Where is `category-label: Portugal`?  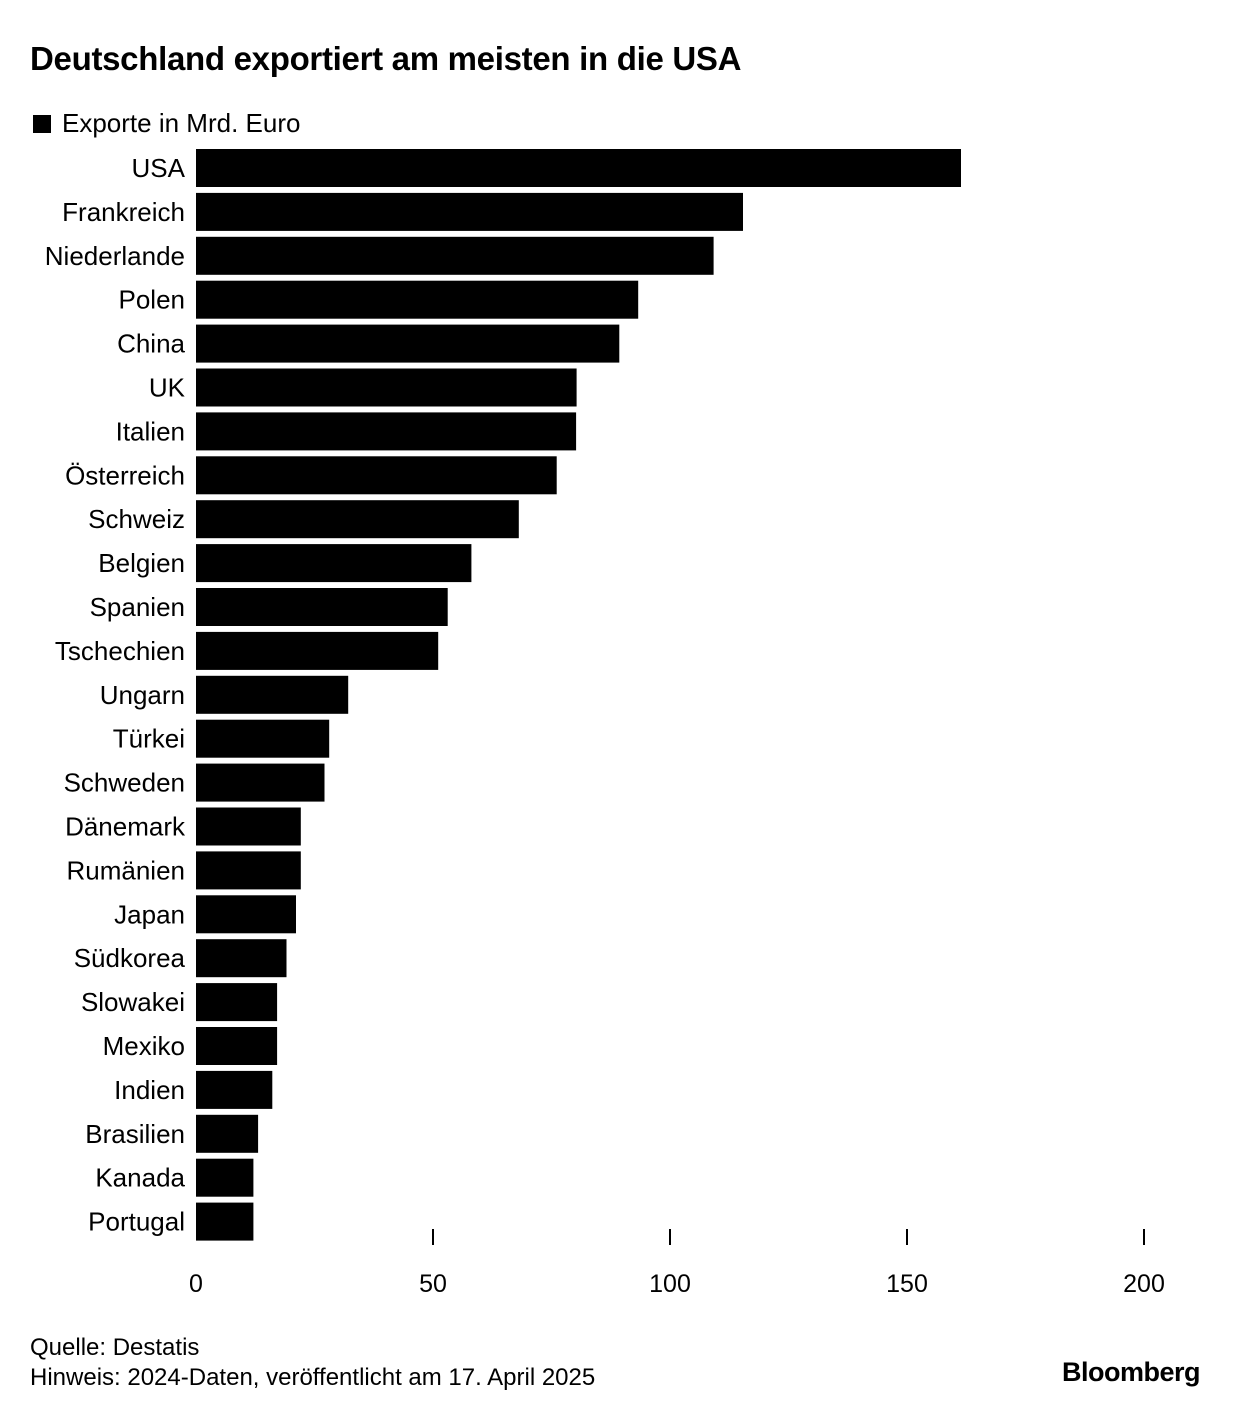
category-label: Portugal is located at coordinates (136, 1222).